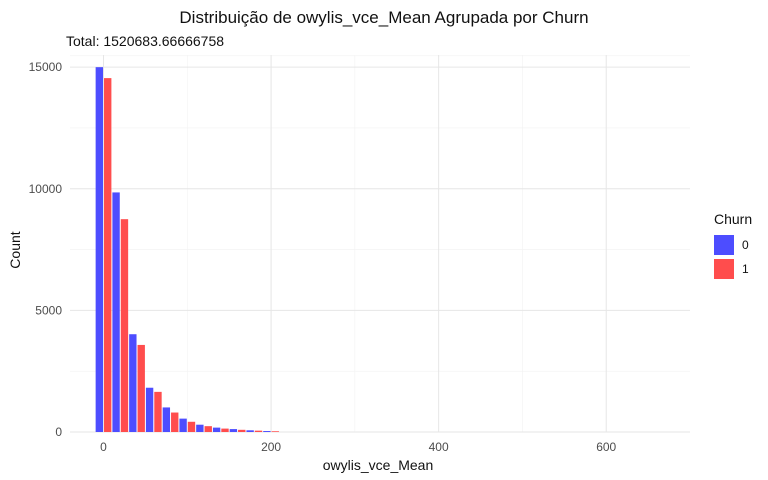  I want to click on x-tick-label: 200, so click(271, 447).